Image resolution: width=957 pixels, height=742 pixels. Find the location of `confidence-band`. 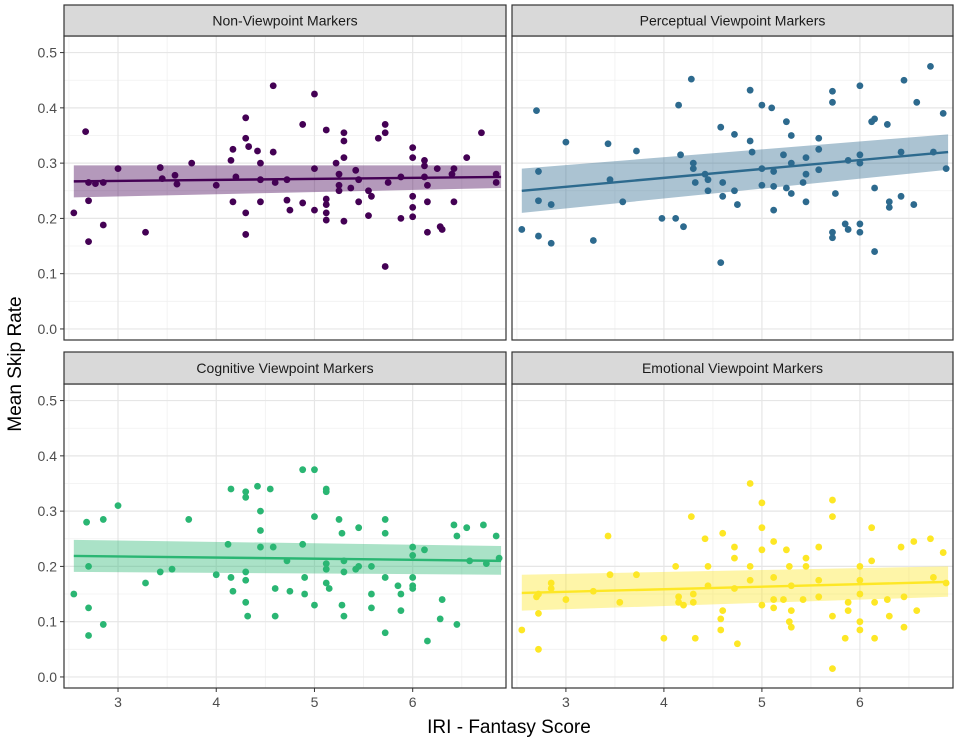

confidence-band is located at coordinates (735, 173).